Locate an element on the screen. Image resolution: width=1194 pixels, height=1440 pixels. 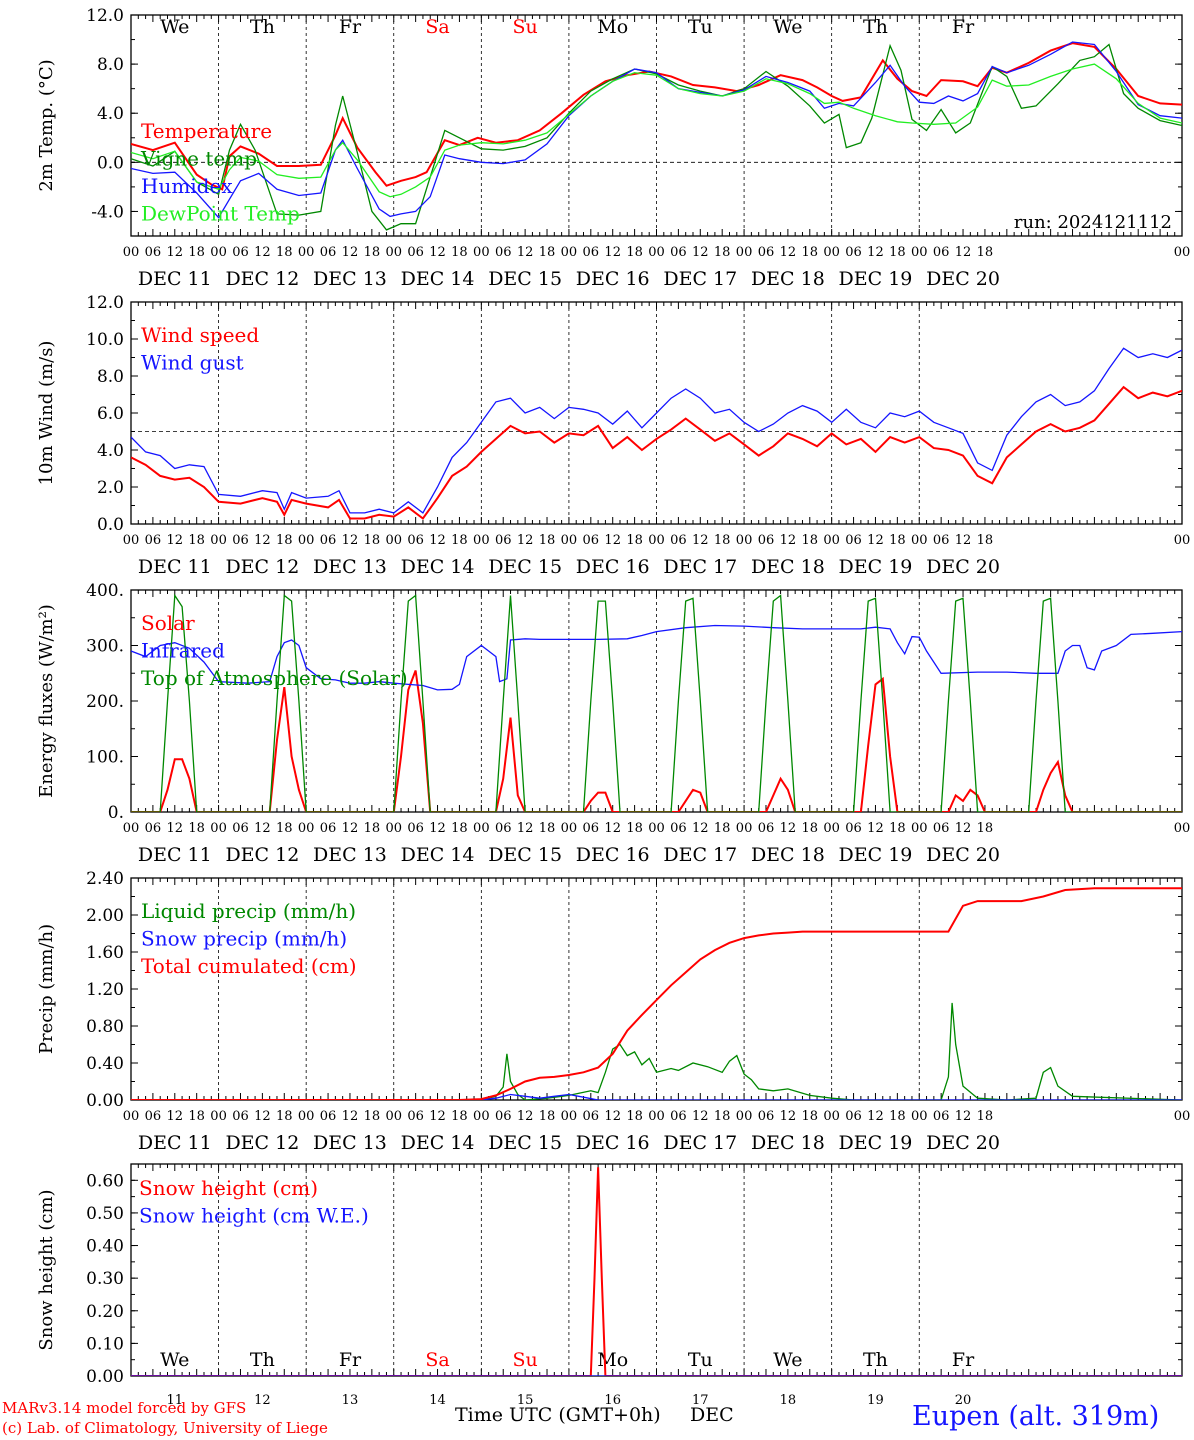
y-tick-label: 100. is located at coordinates (105, 758).